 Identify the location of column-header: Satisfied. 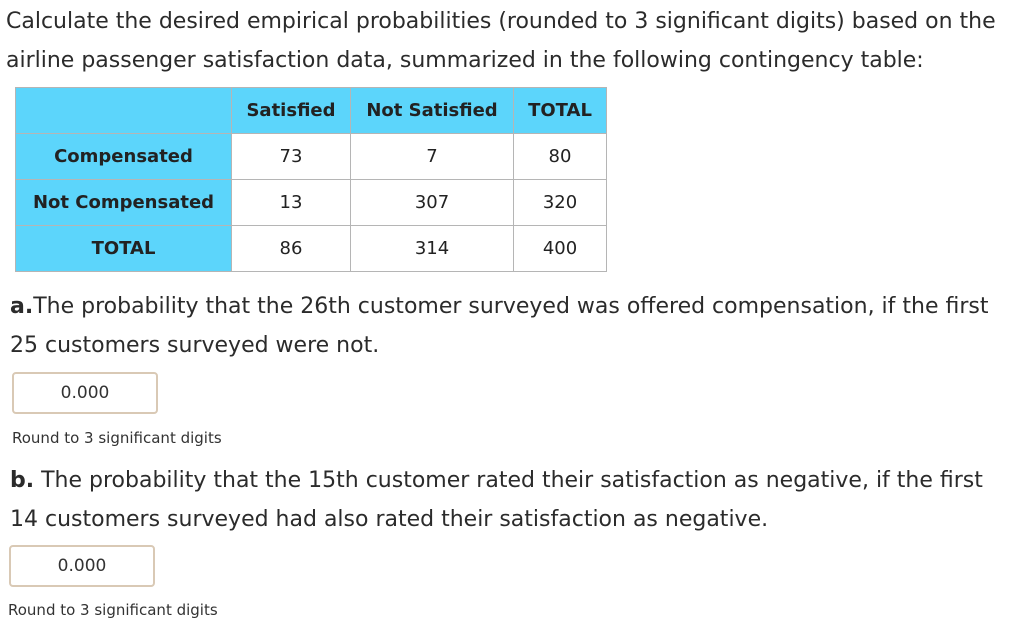
(291, 110).